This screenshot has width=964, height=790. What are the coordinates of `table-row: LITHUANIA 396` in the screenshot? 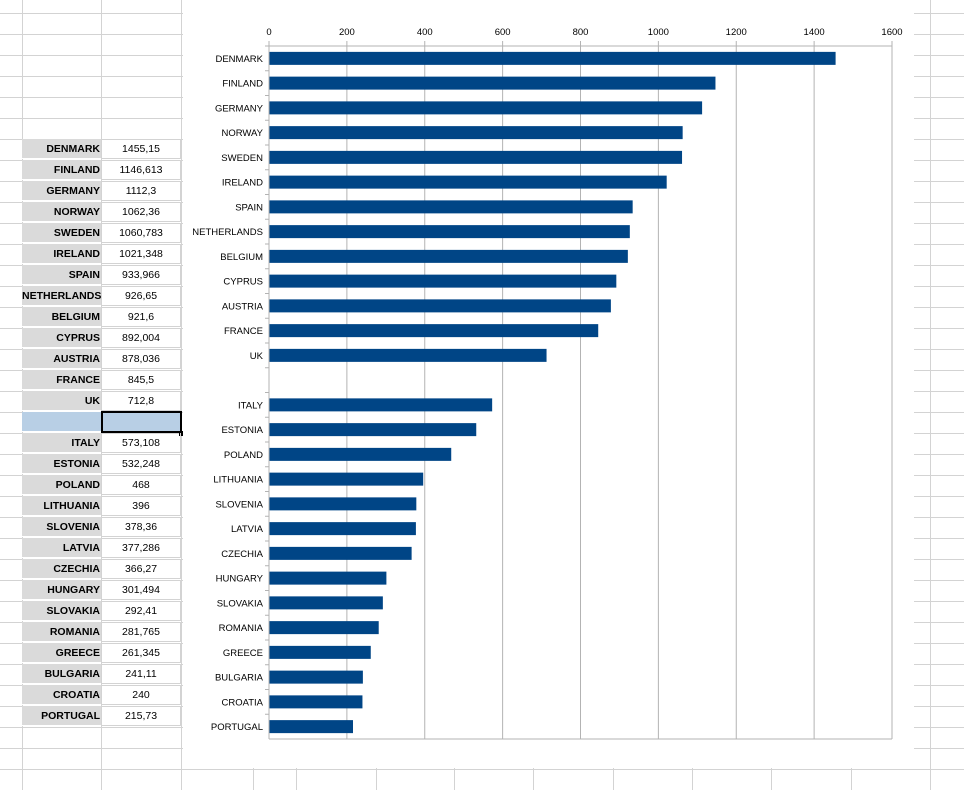 It's located at (102, 506).